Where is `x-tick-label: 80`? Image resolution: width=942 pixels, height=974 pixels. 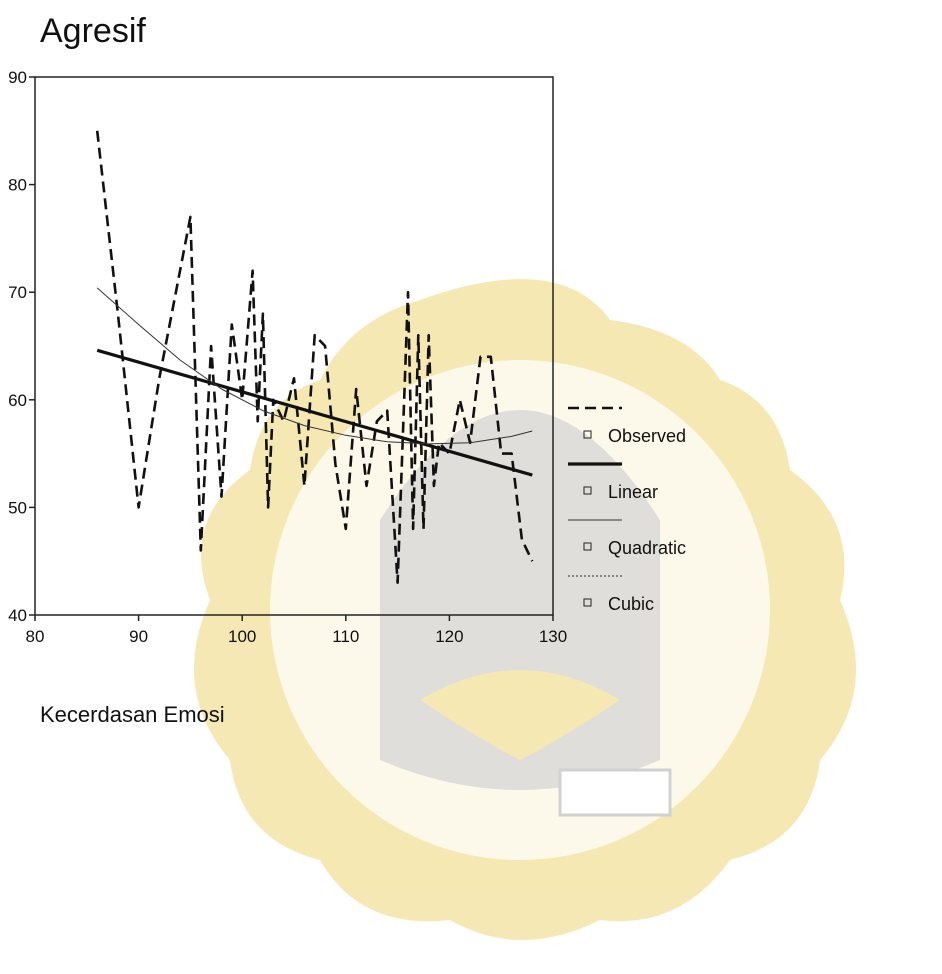 x-tick-label: 80 is located at coordinates (35, 636).